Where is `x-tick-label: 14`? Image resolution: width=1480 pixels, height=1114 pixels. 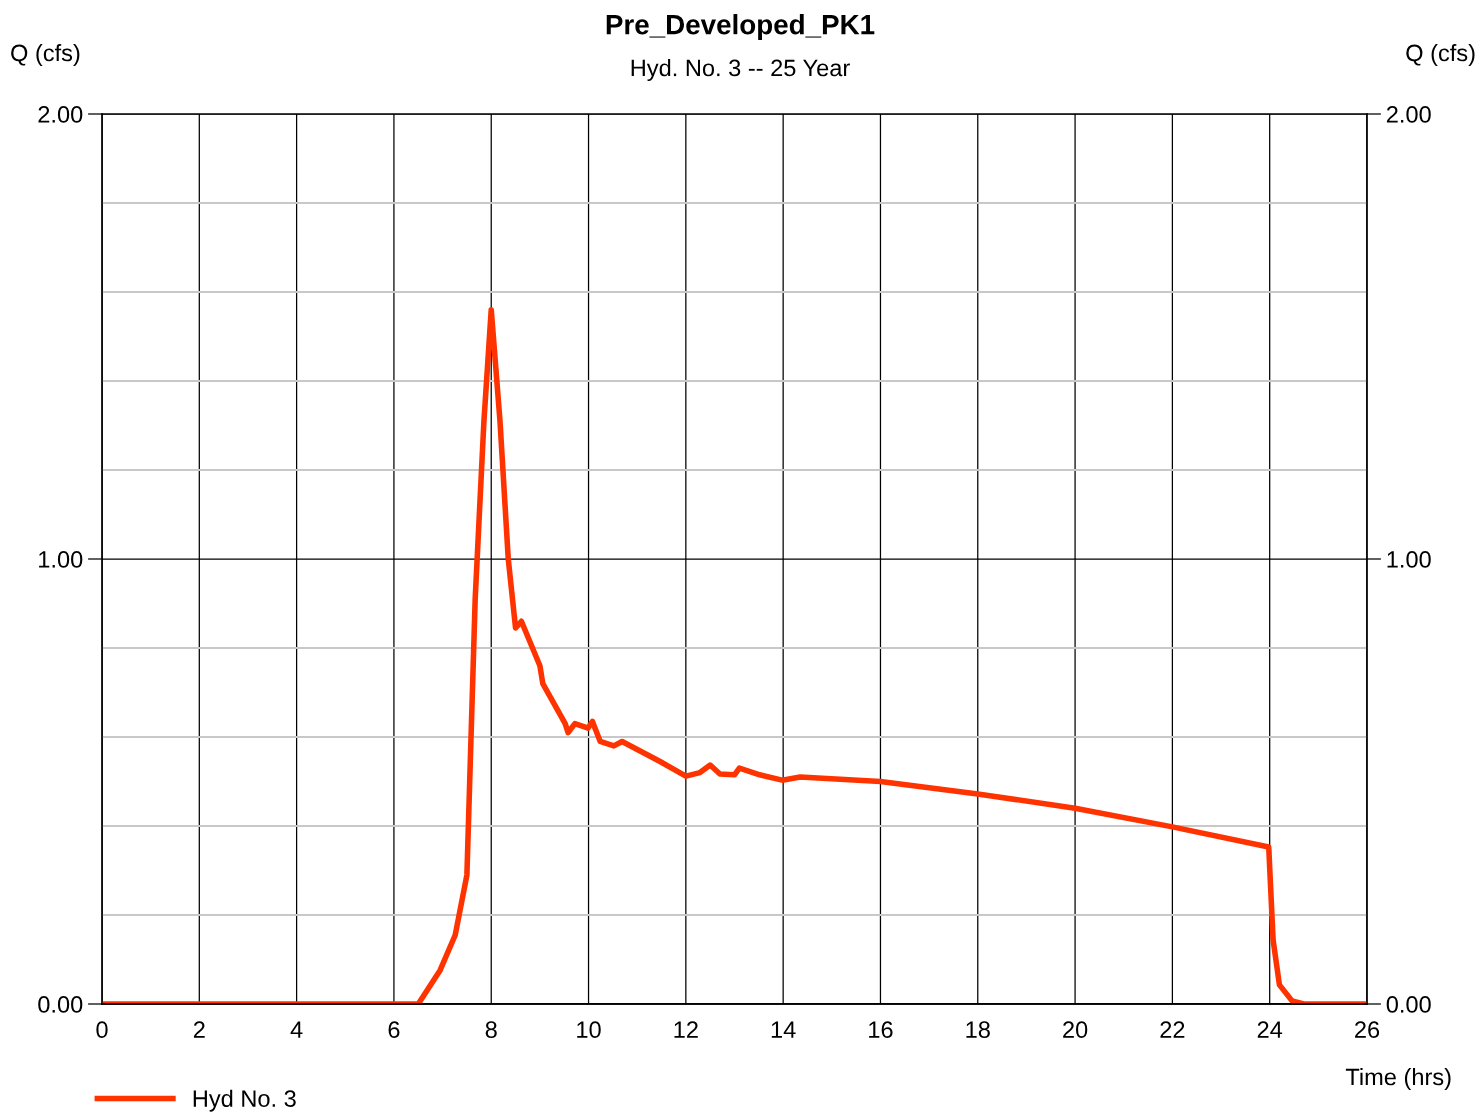 x-tick-label: 14 is located at coordinates (783, 1029).